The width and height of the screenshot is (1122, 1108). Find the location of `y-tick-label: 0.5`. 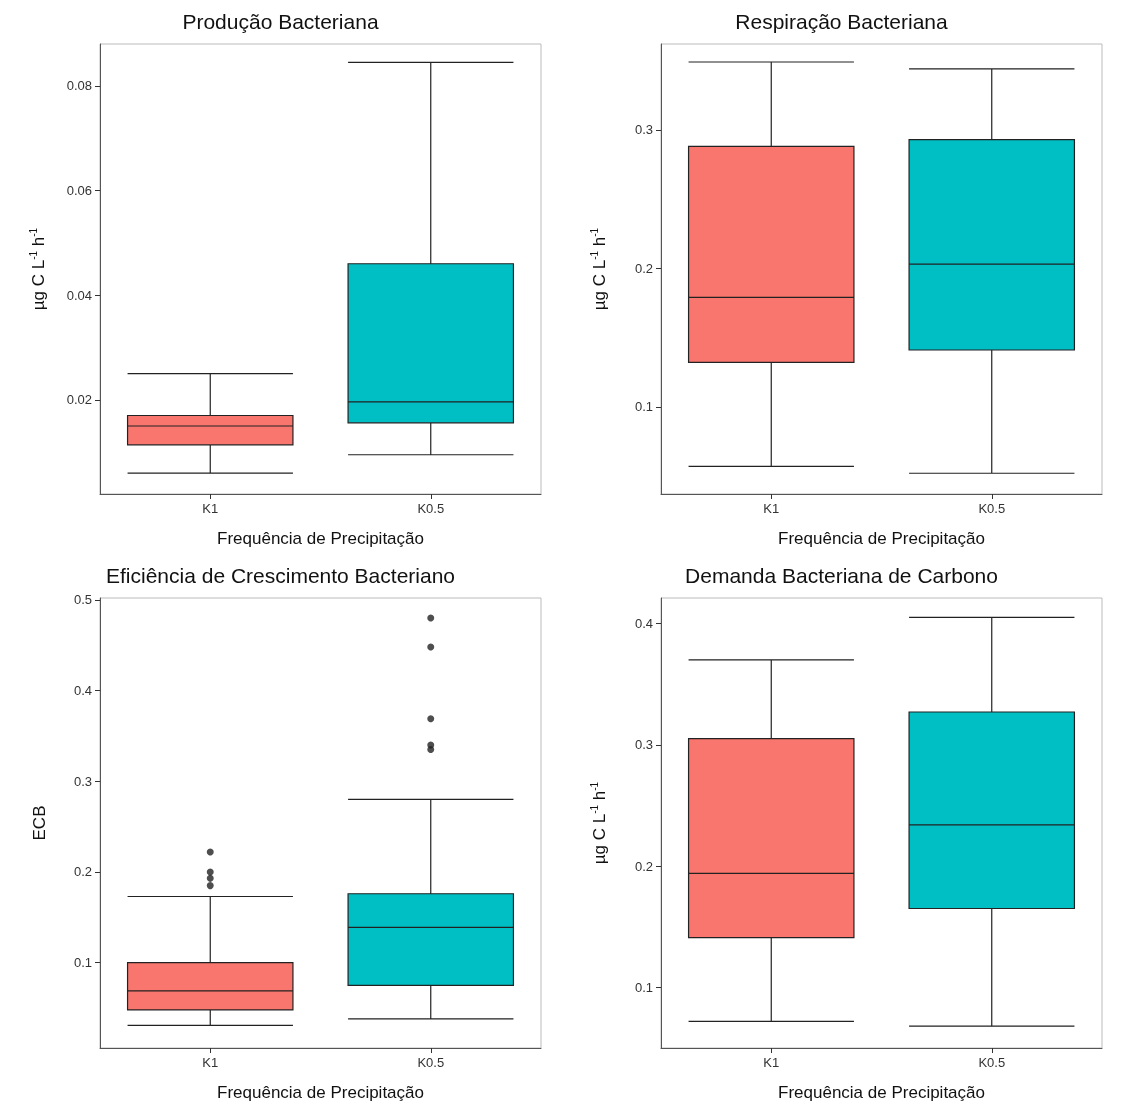

y-tick-label: 0.5 is located at coordinates (82, 600).